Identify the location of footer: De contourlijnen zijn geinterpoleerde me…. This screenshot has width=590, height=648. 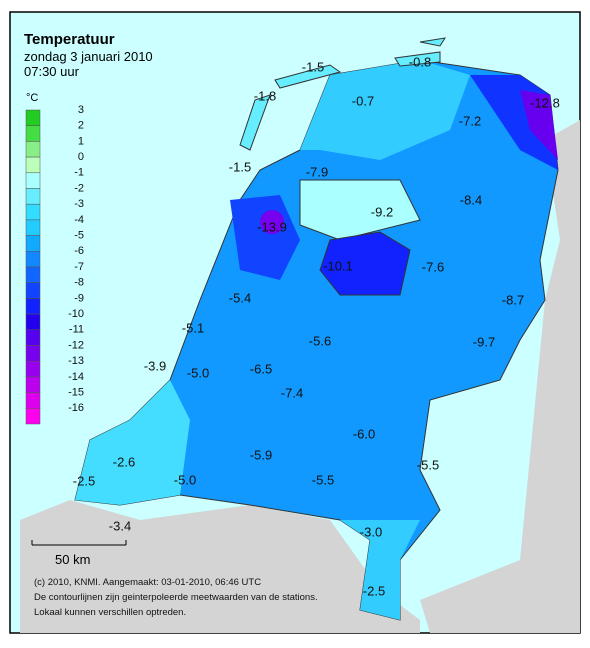
(176, 597).